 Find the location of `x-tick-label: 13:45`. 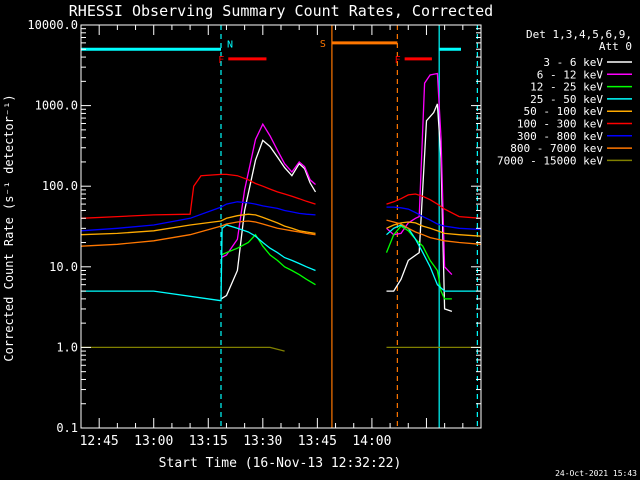

x-tick-label: 13:45 is located at coordinates (317, 441).